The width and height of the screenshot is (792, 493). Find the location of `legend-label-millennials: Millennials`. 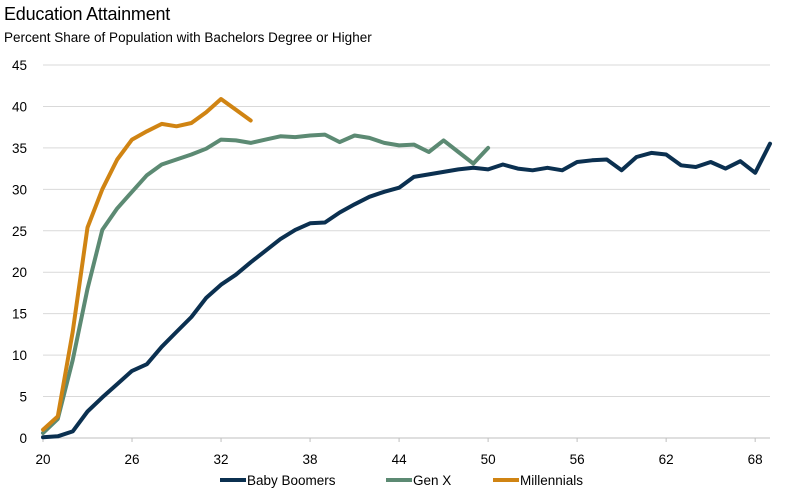

legend-label-millennials: Millennials is located at coordinates (551, 480).